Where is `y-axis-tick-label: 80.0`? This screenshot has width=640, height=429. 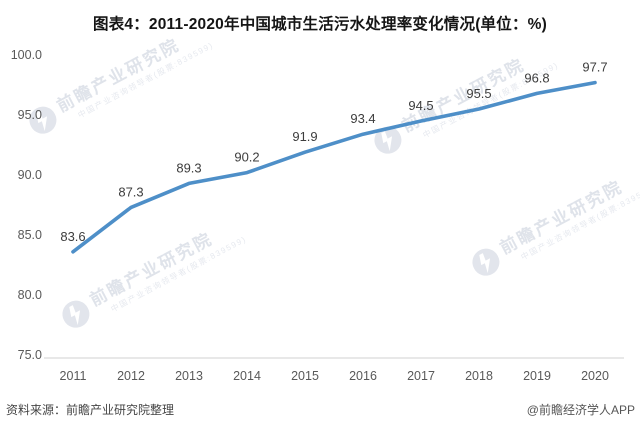
y-axis-tick-label: 80.0 is located at coordinates (30, 295).